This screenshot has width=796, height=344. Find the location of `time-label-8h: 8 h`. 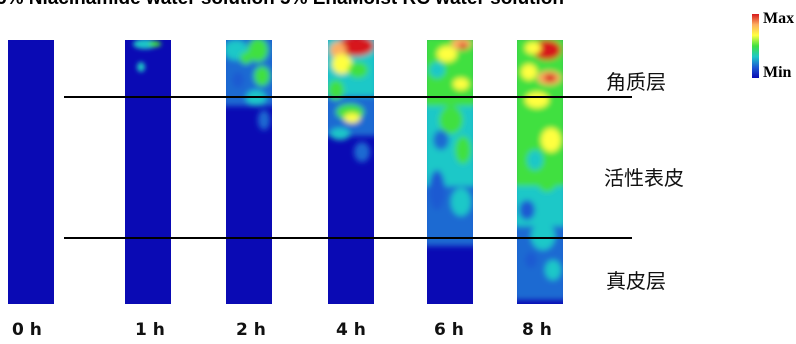

time-label-8h: 8 h is located at coordinates (537, 330).